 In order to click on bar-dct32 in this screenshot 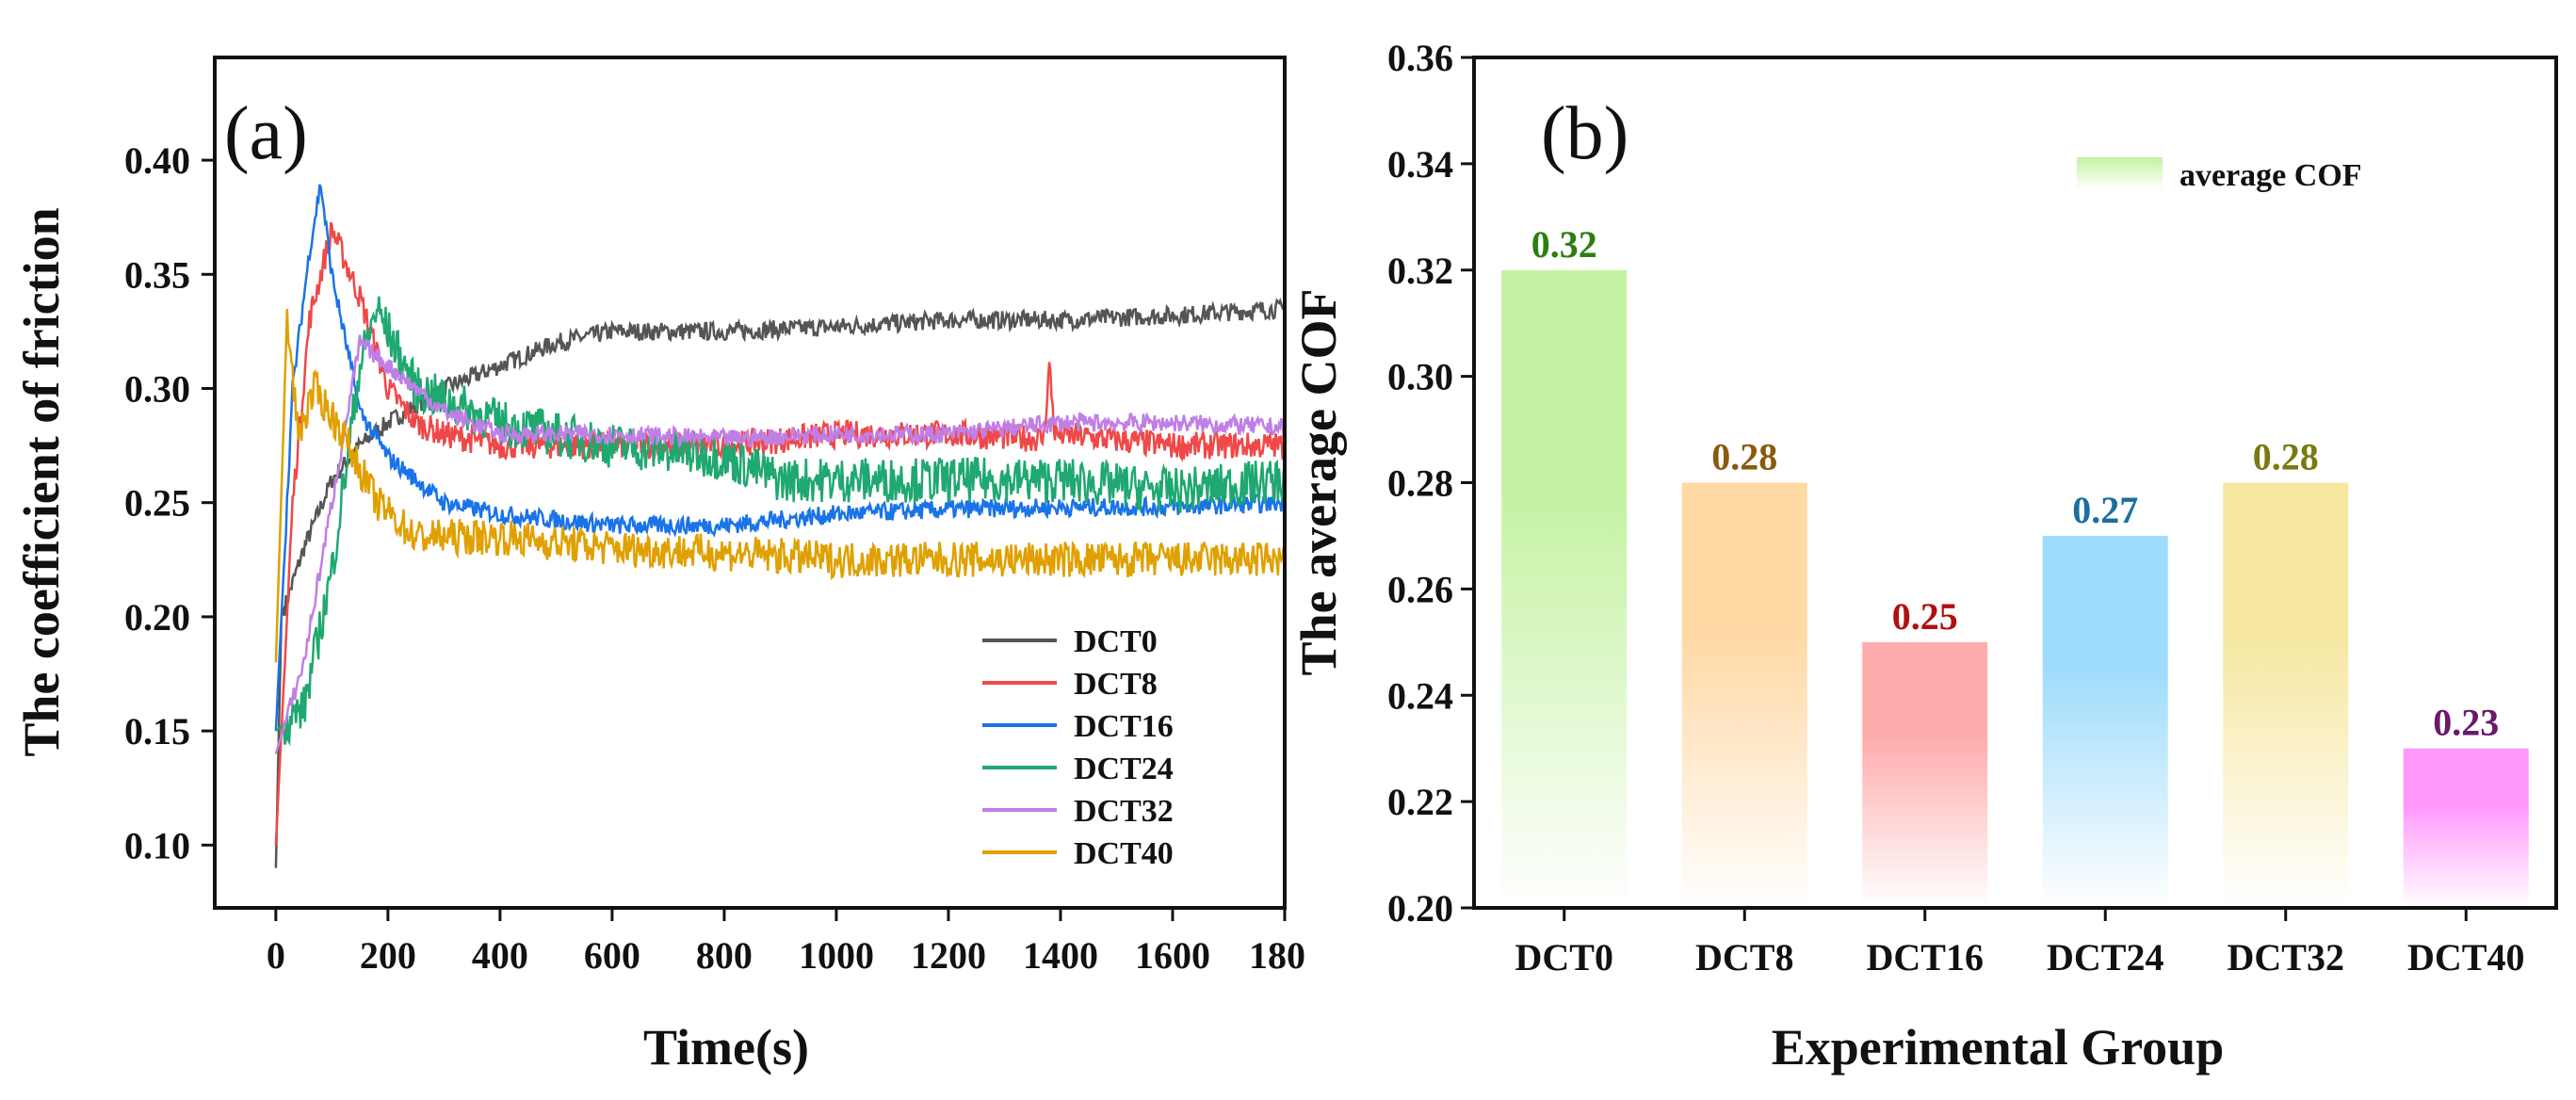, I will do `click(2286, 695)`.